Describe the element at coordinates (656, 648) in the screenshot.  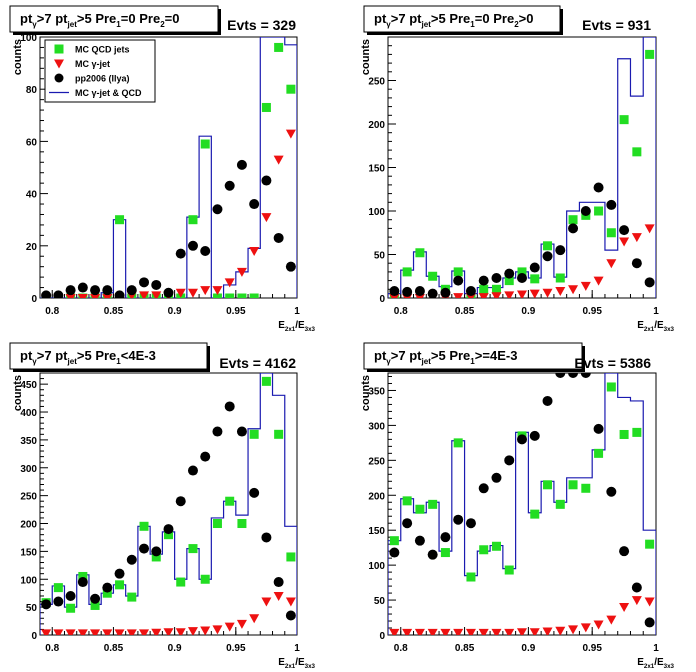
I see `x-tick-label: 1` at that location.